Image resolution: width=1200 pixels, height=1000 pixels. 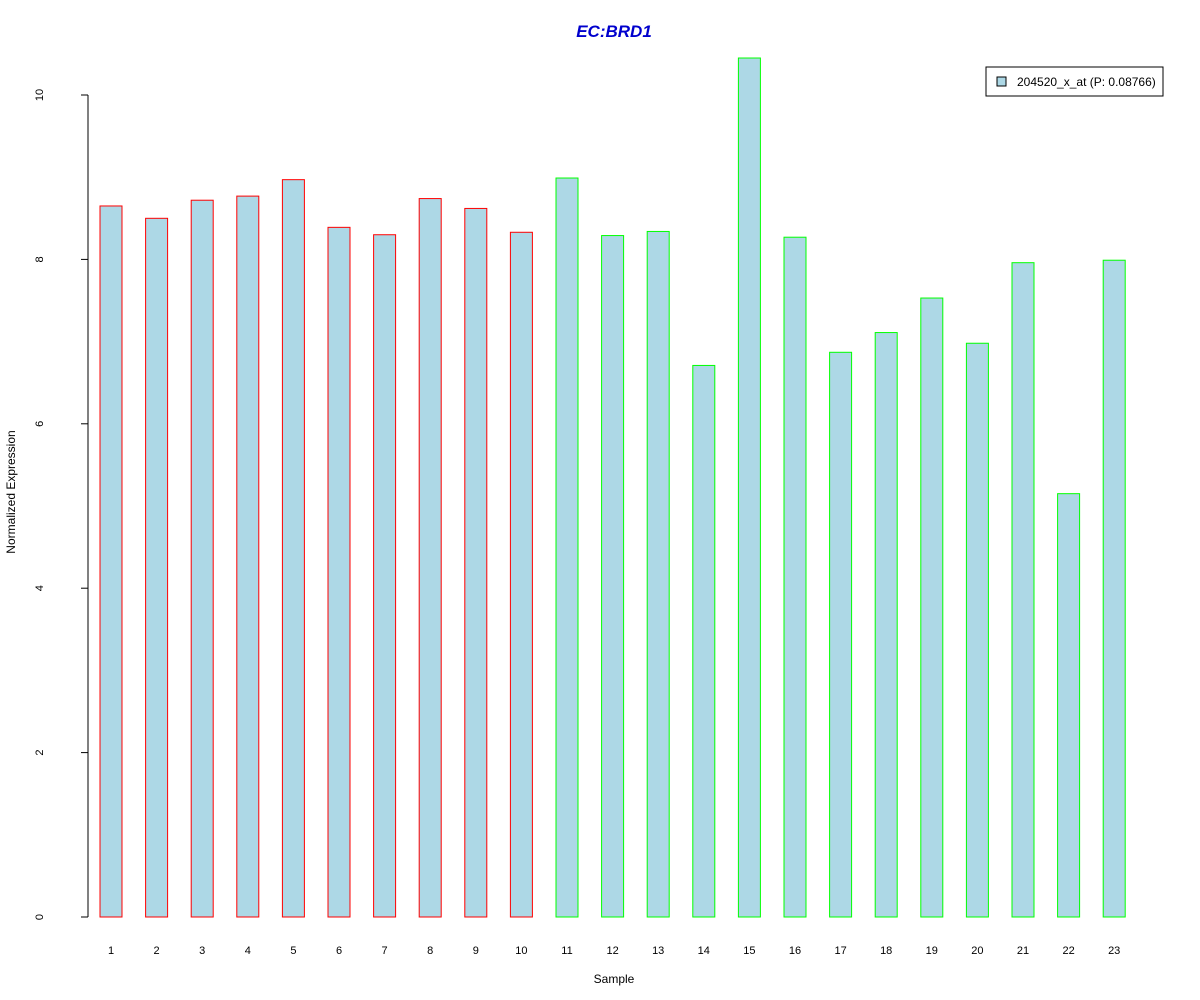 I want to click on x-tick-label: 7, so click(x=385, y=951).